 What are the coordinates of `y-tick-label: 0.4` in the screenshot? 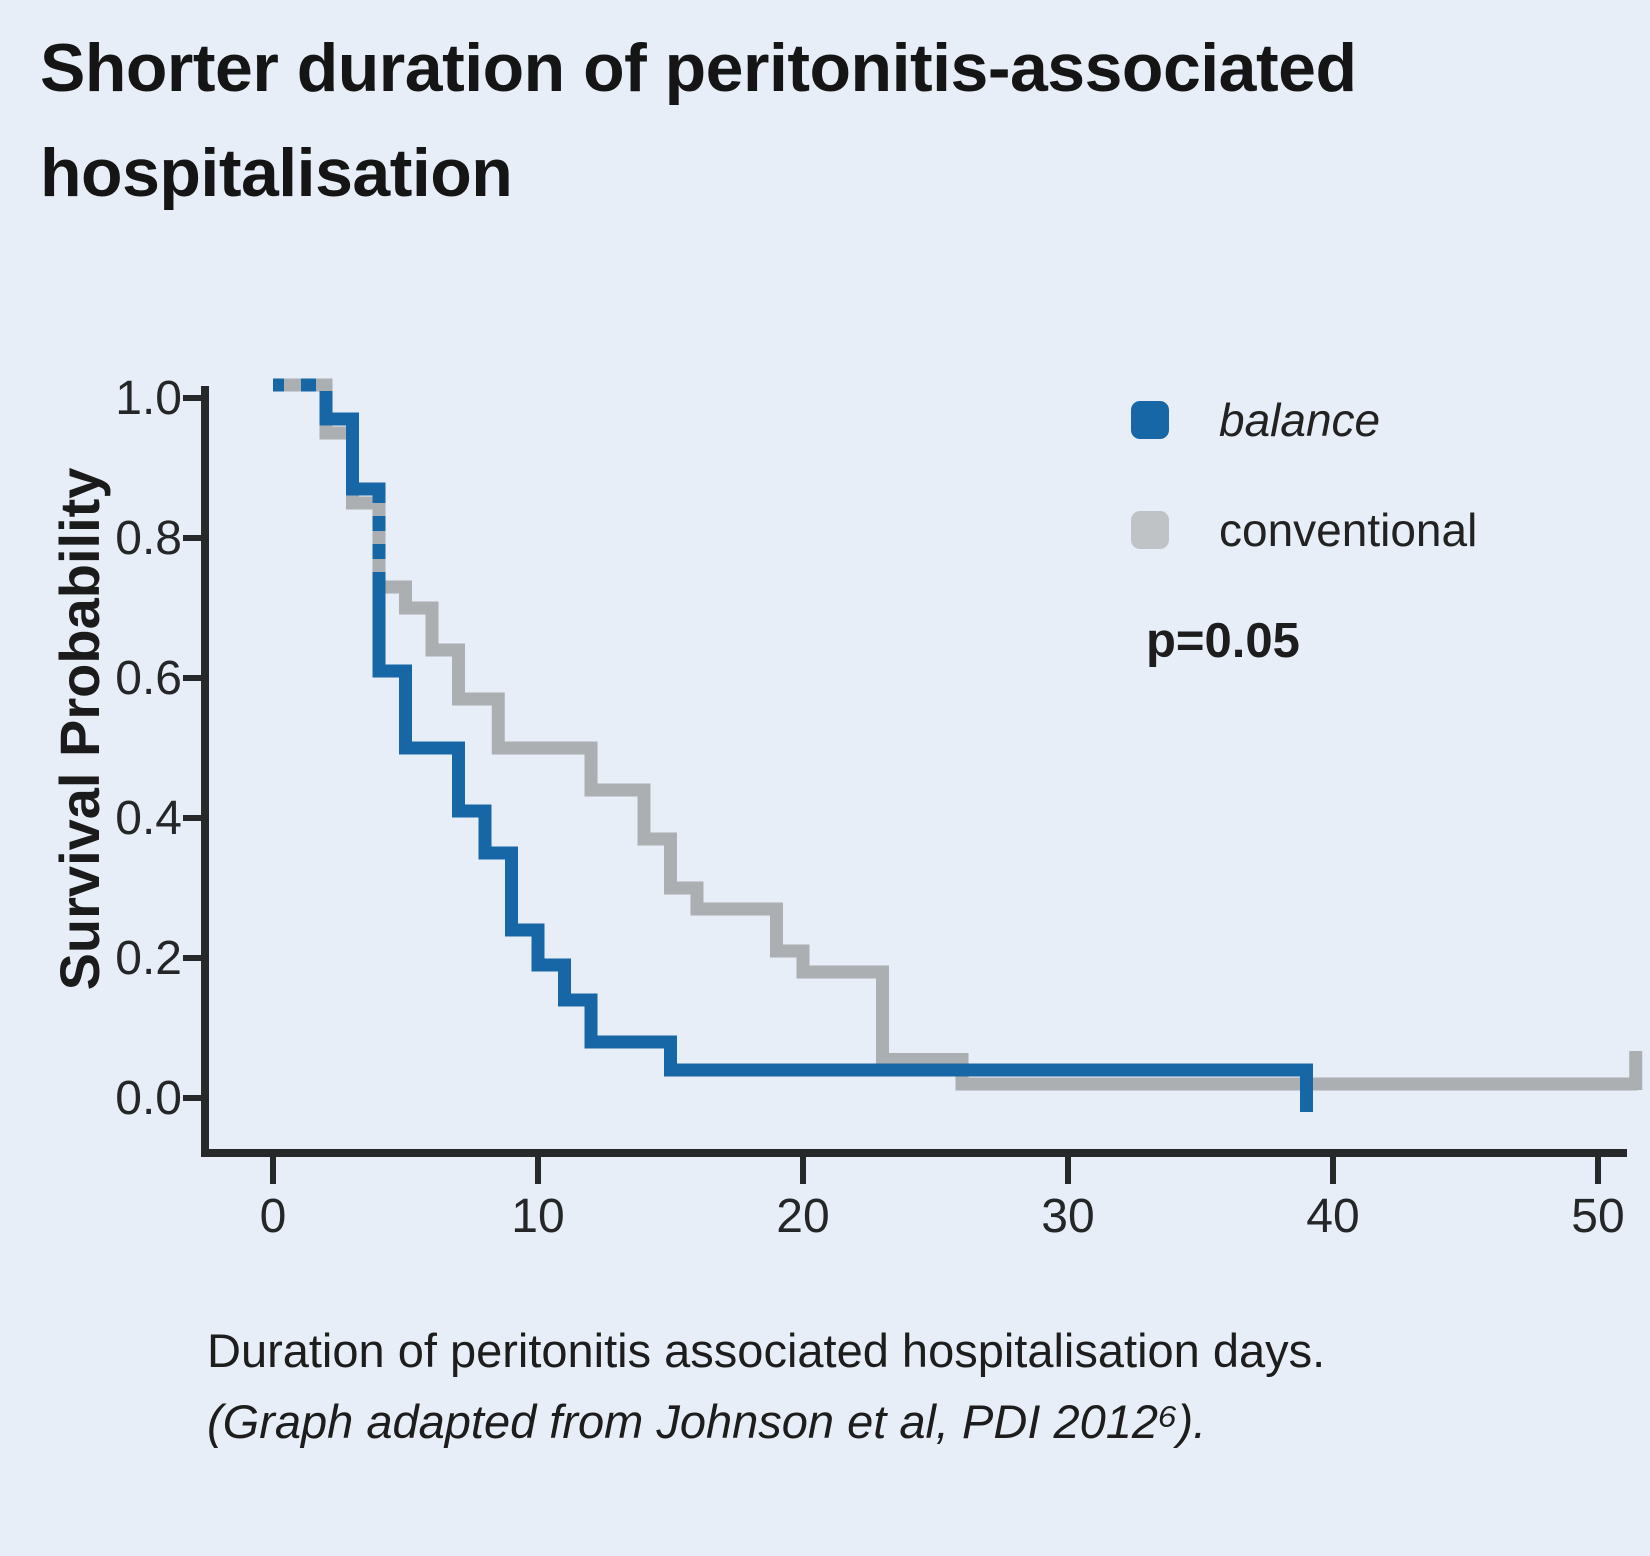 It's located at (148, 818).